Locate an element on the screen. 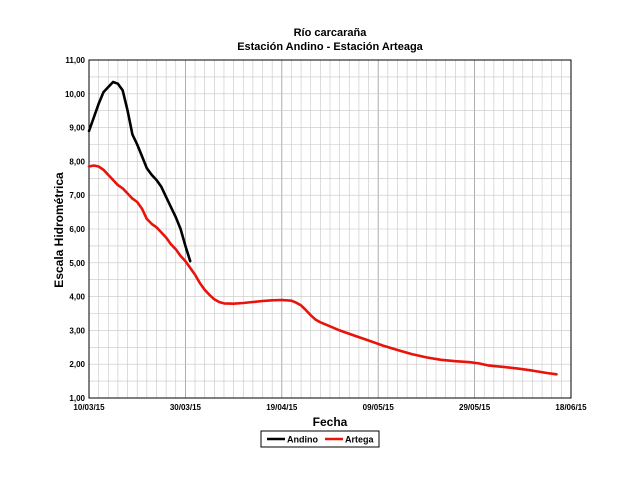 The image size is (643, 477). y-tick-label: 9,00 is located at coordinates (77, 128).